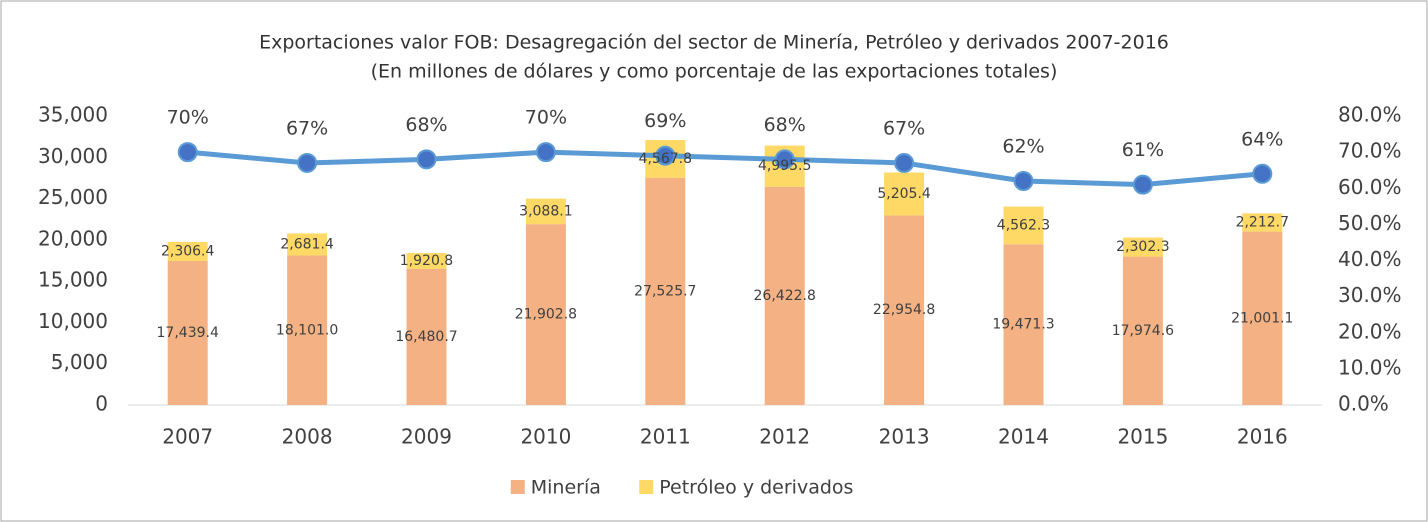 Image resolution: width=1428 pixels, height=522 pixels. I want to click on bar-value-label: 4,562.3, so click(1023, 225).